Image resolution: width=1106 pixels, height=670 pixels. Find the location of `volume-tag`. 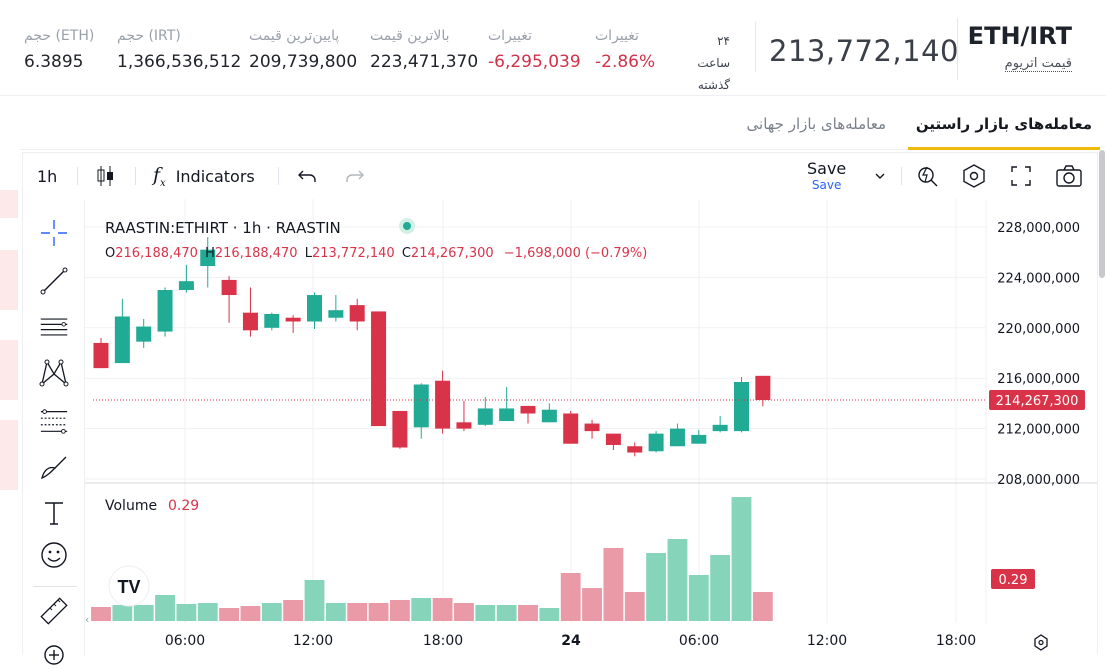

volume-tag is located at coordinates (1013, 579).